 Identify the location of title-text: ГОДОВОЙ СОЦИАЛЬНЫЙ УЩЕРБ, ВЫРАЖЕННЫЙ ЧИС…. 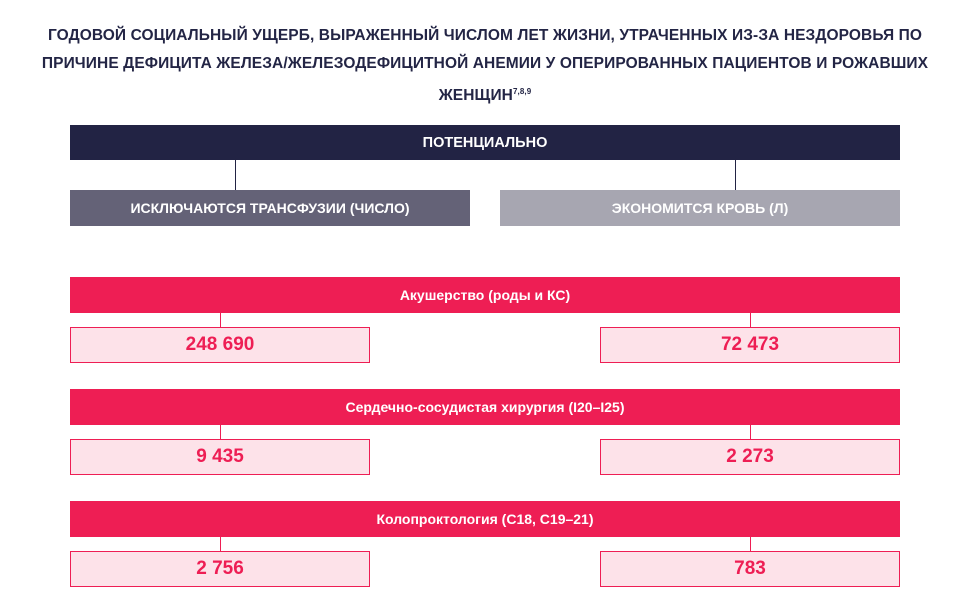
(485, 65).